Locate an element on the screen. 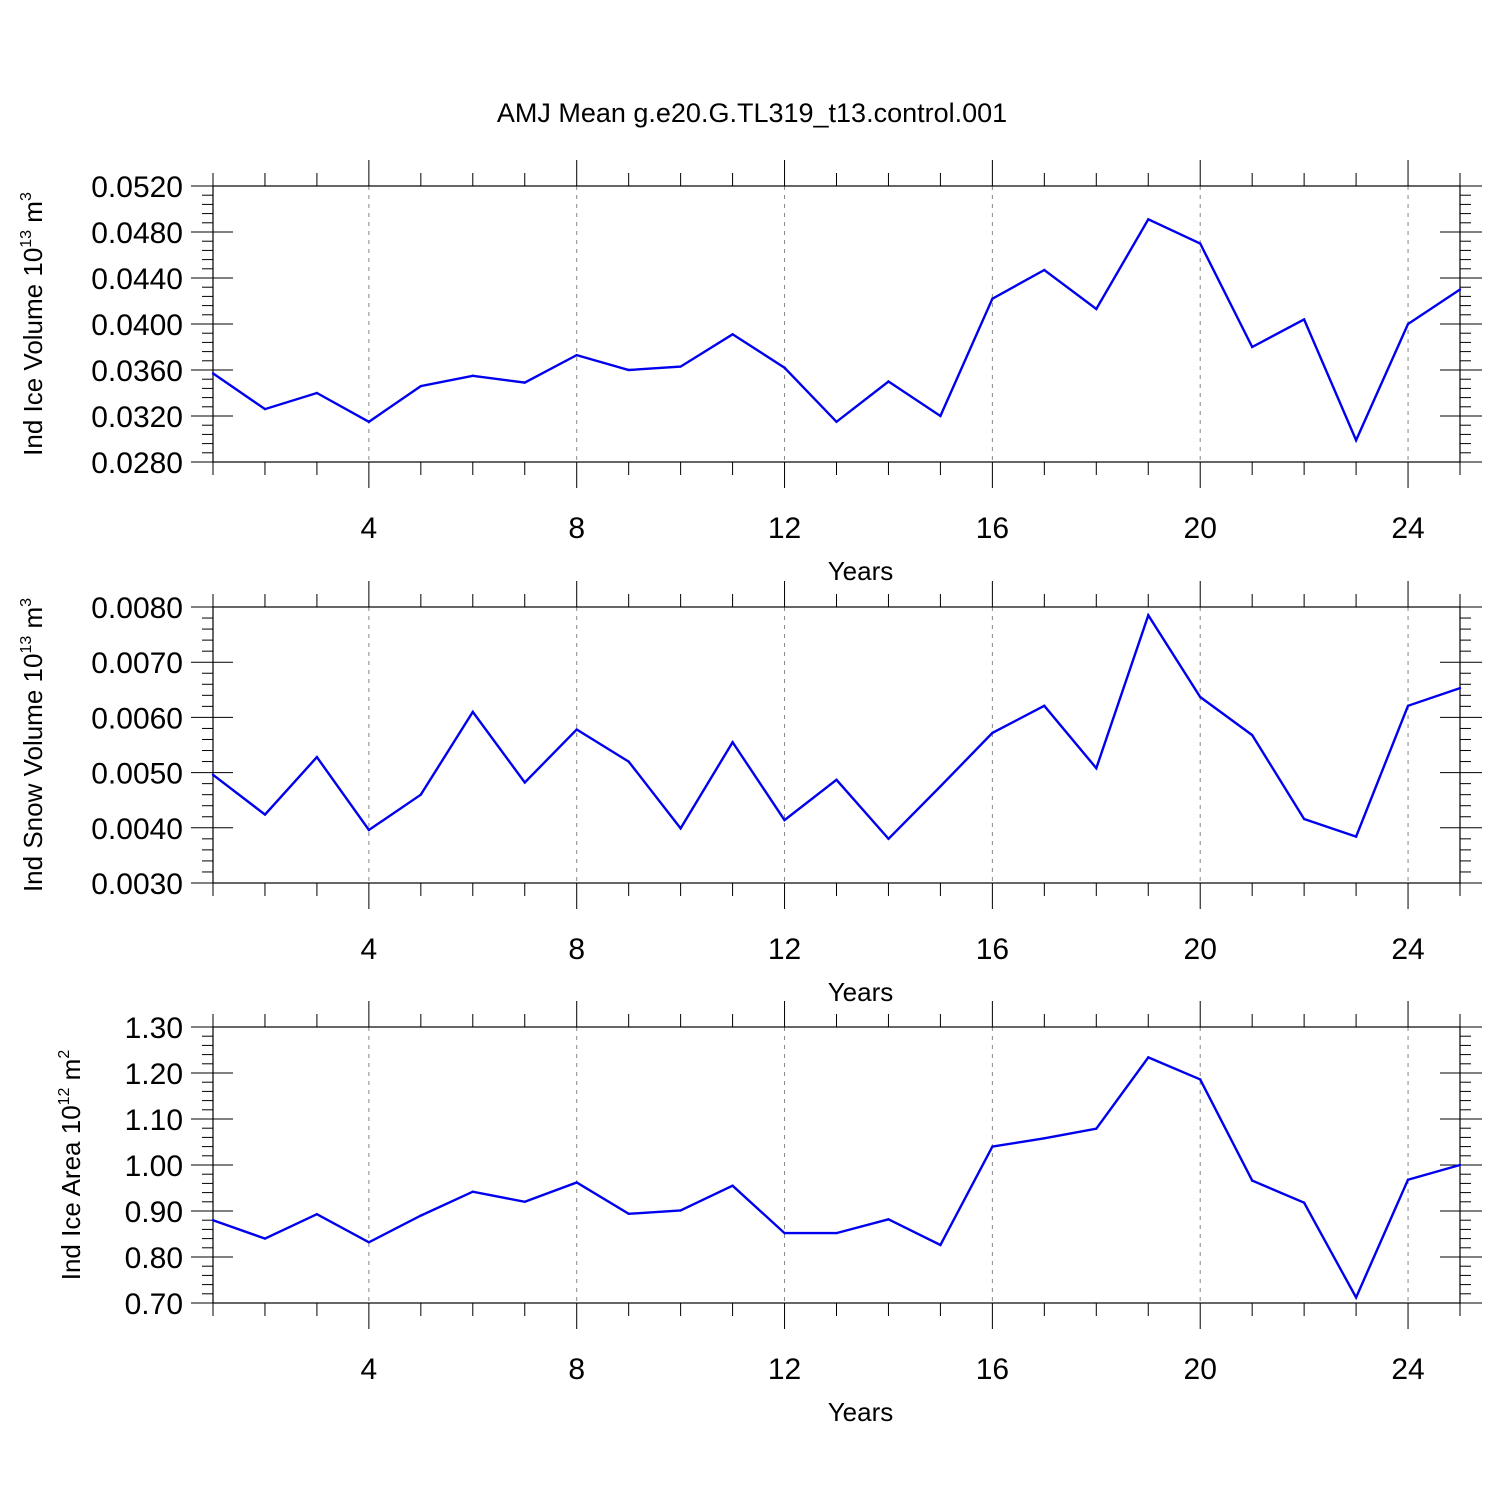 The width and height of the screenshot is (1500, 1500). y-tick-label: 0.0480 is located at coordinates (137, 233).